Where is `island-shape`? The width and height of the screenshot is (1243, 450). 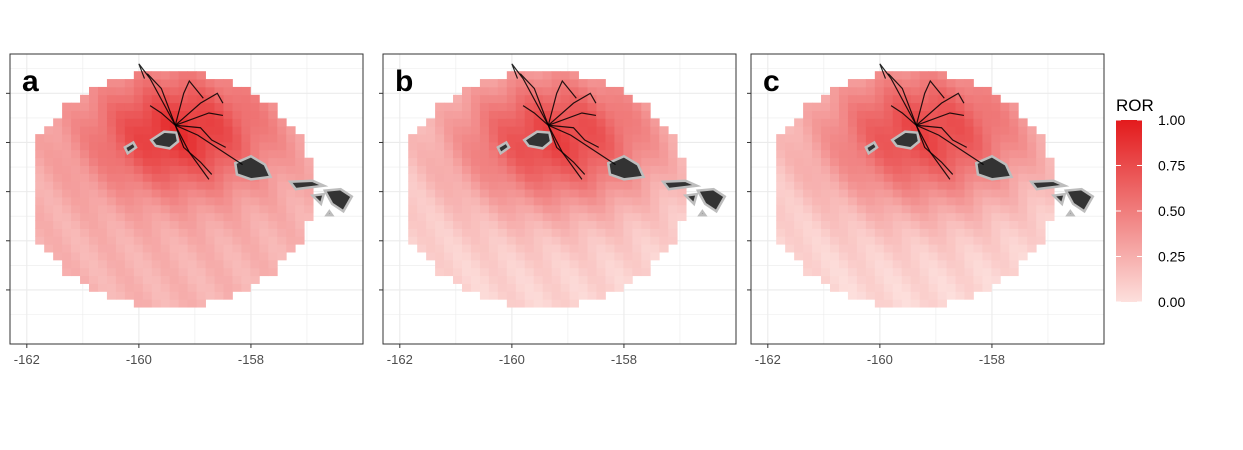 island-shape is located at coordinates (329, 213).